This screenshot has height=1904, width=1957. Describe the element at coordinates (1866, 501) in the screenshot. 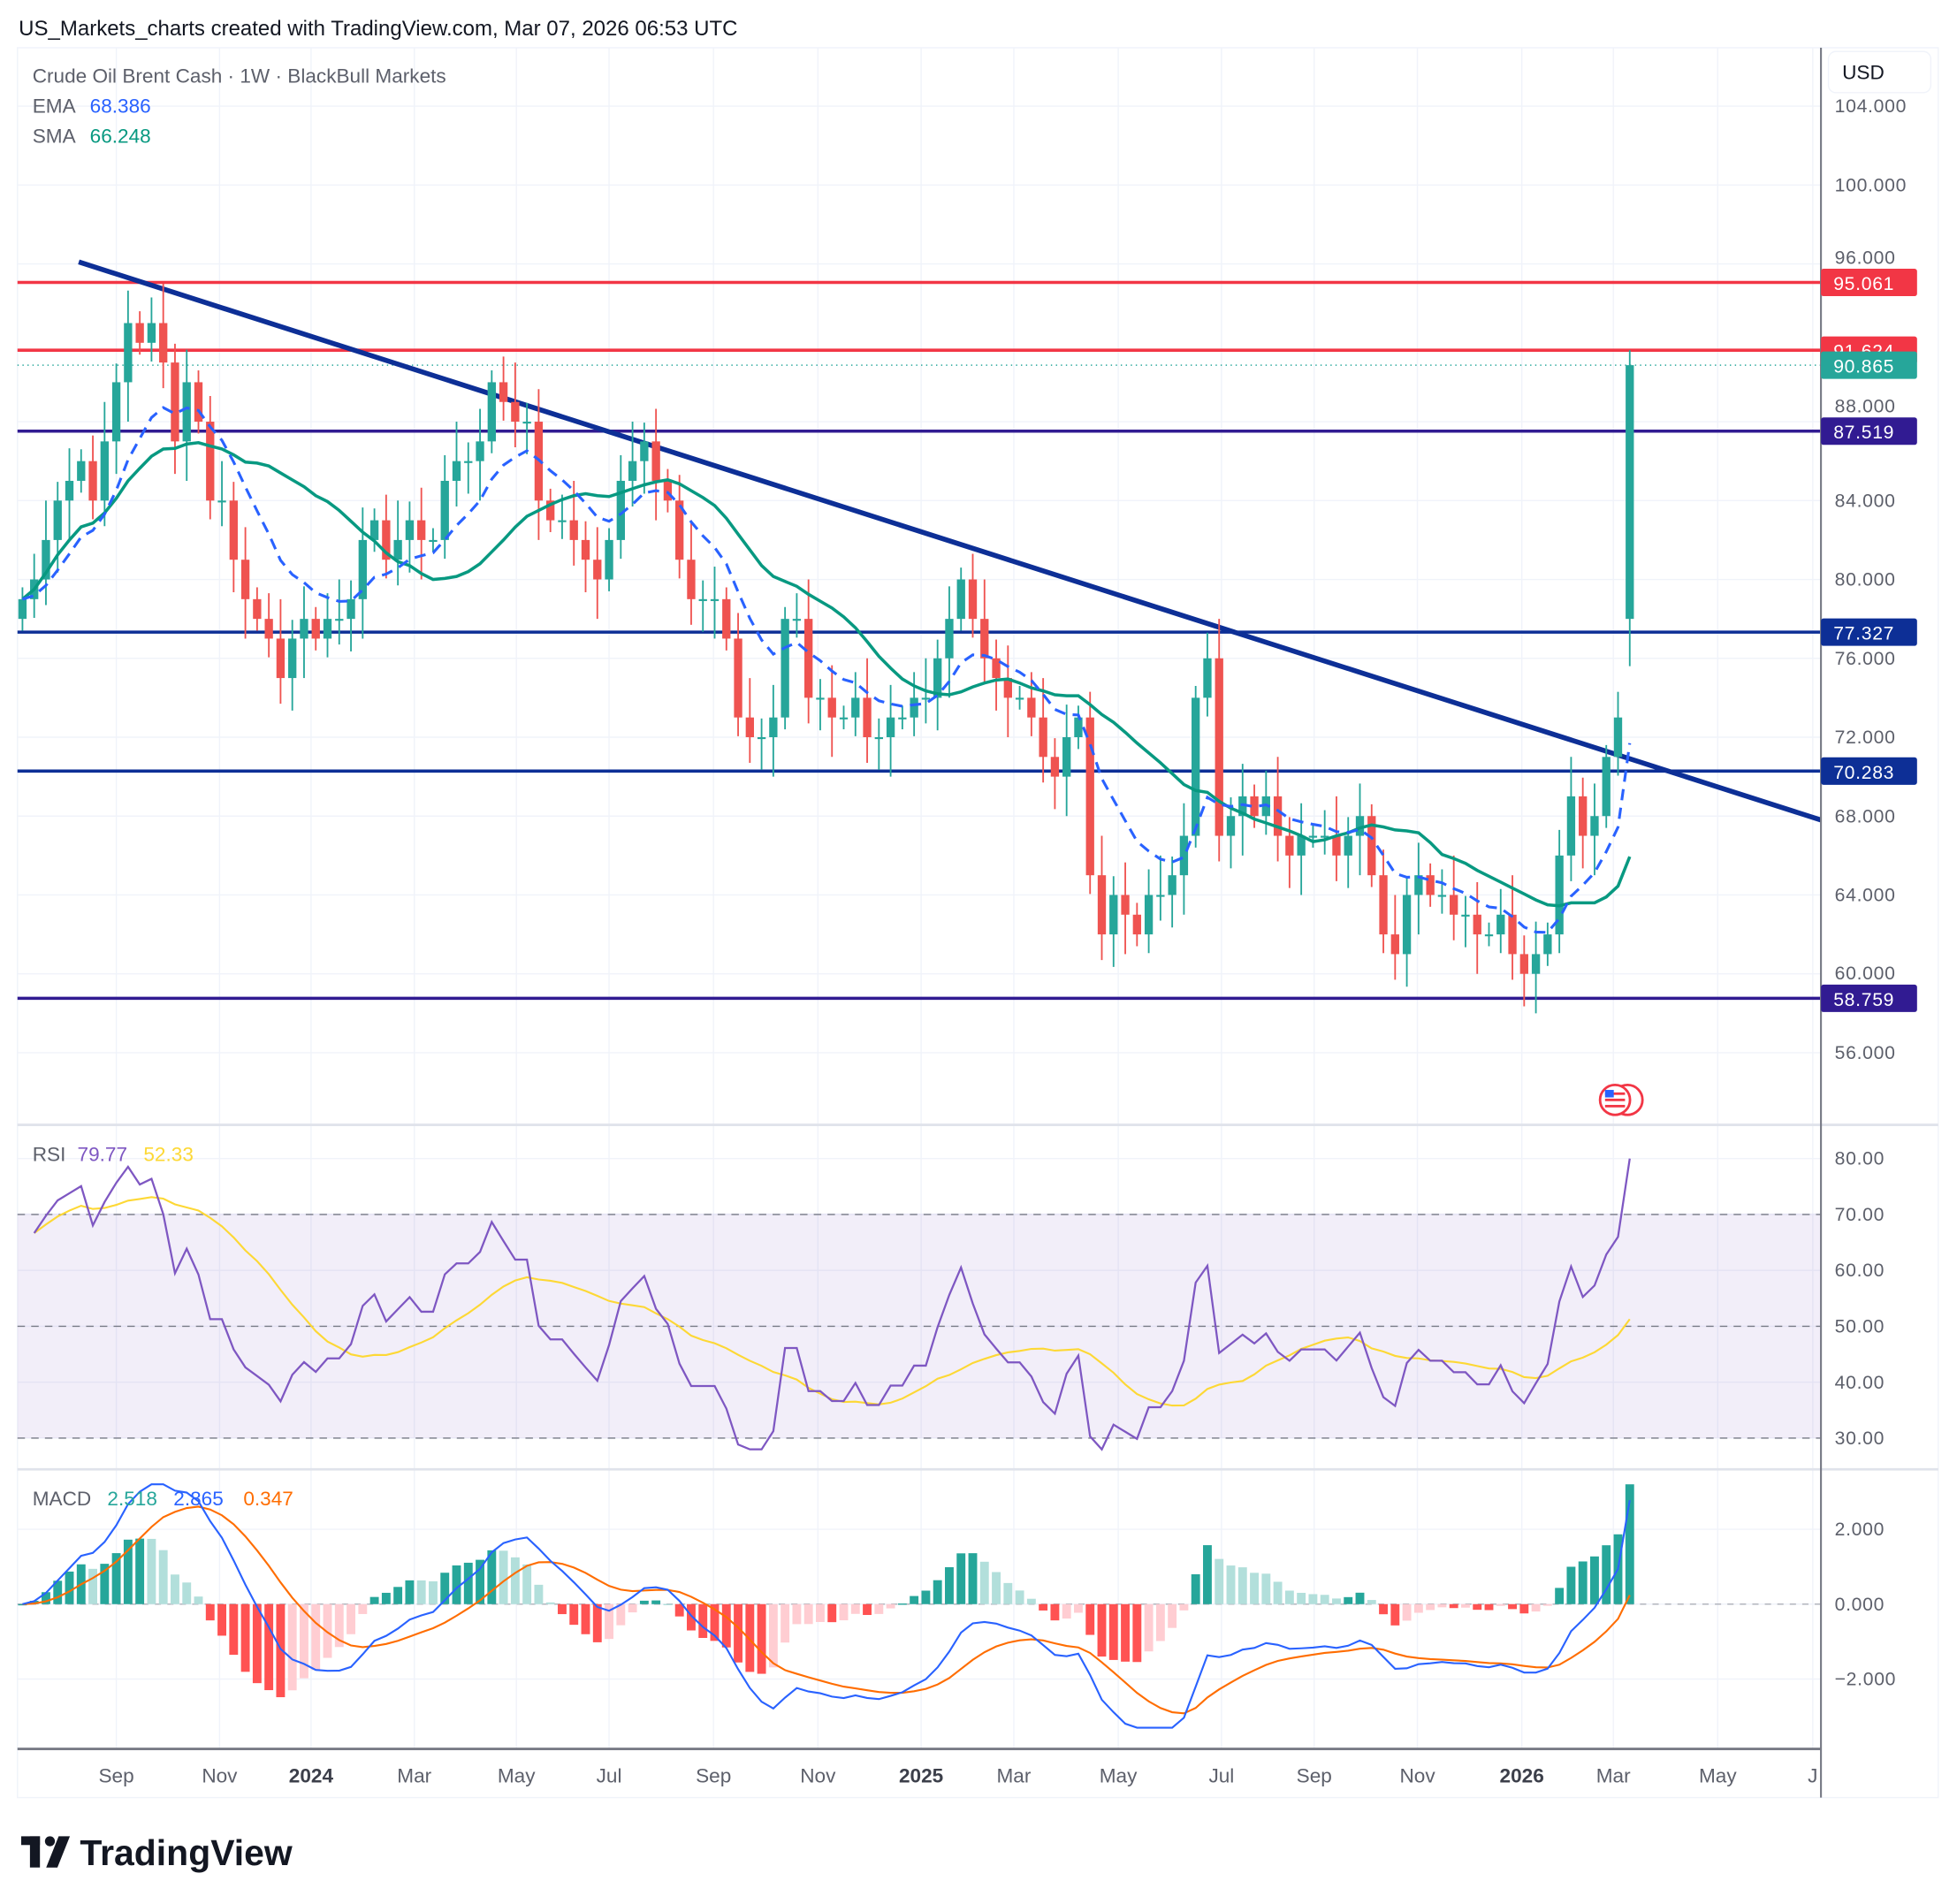

I see `price-axis-label: 84.000` at that location.